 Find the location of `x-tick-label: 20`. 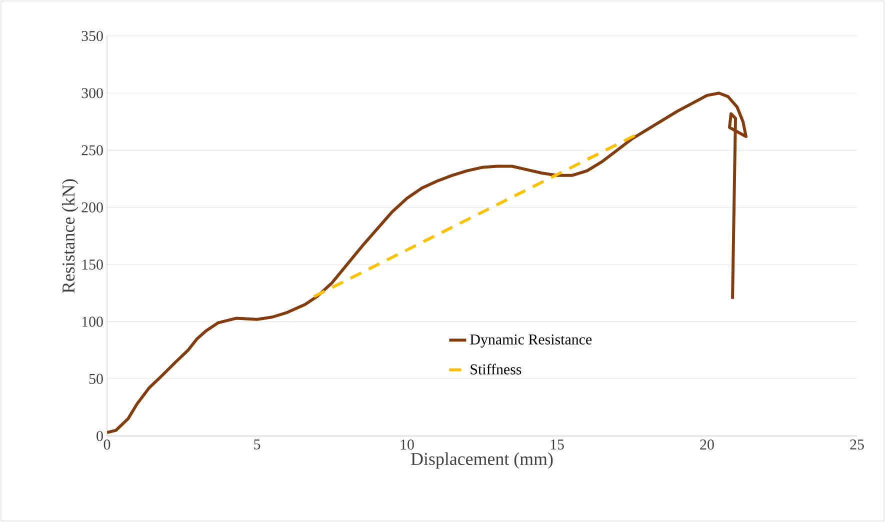

x-tick-label: 20 is located at coordinates (707, 445).